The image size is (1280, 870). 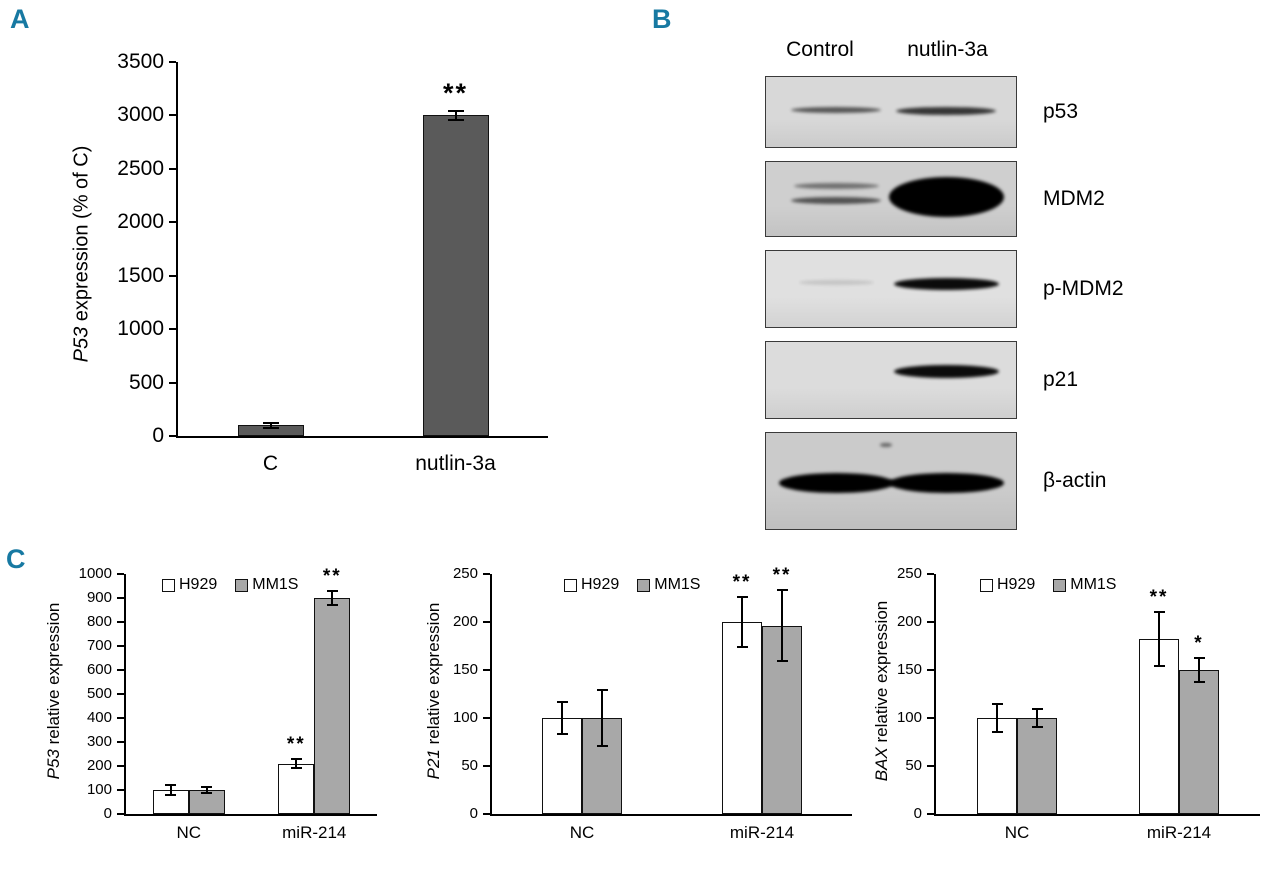 What do you see at coordinates (947, 49) in the screenshot?
I see `lane-header-nutlin-3a: nutlin-3a` at bounding box center [947, 49].